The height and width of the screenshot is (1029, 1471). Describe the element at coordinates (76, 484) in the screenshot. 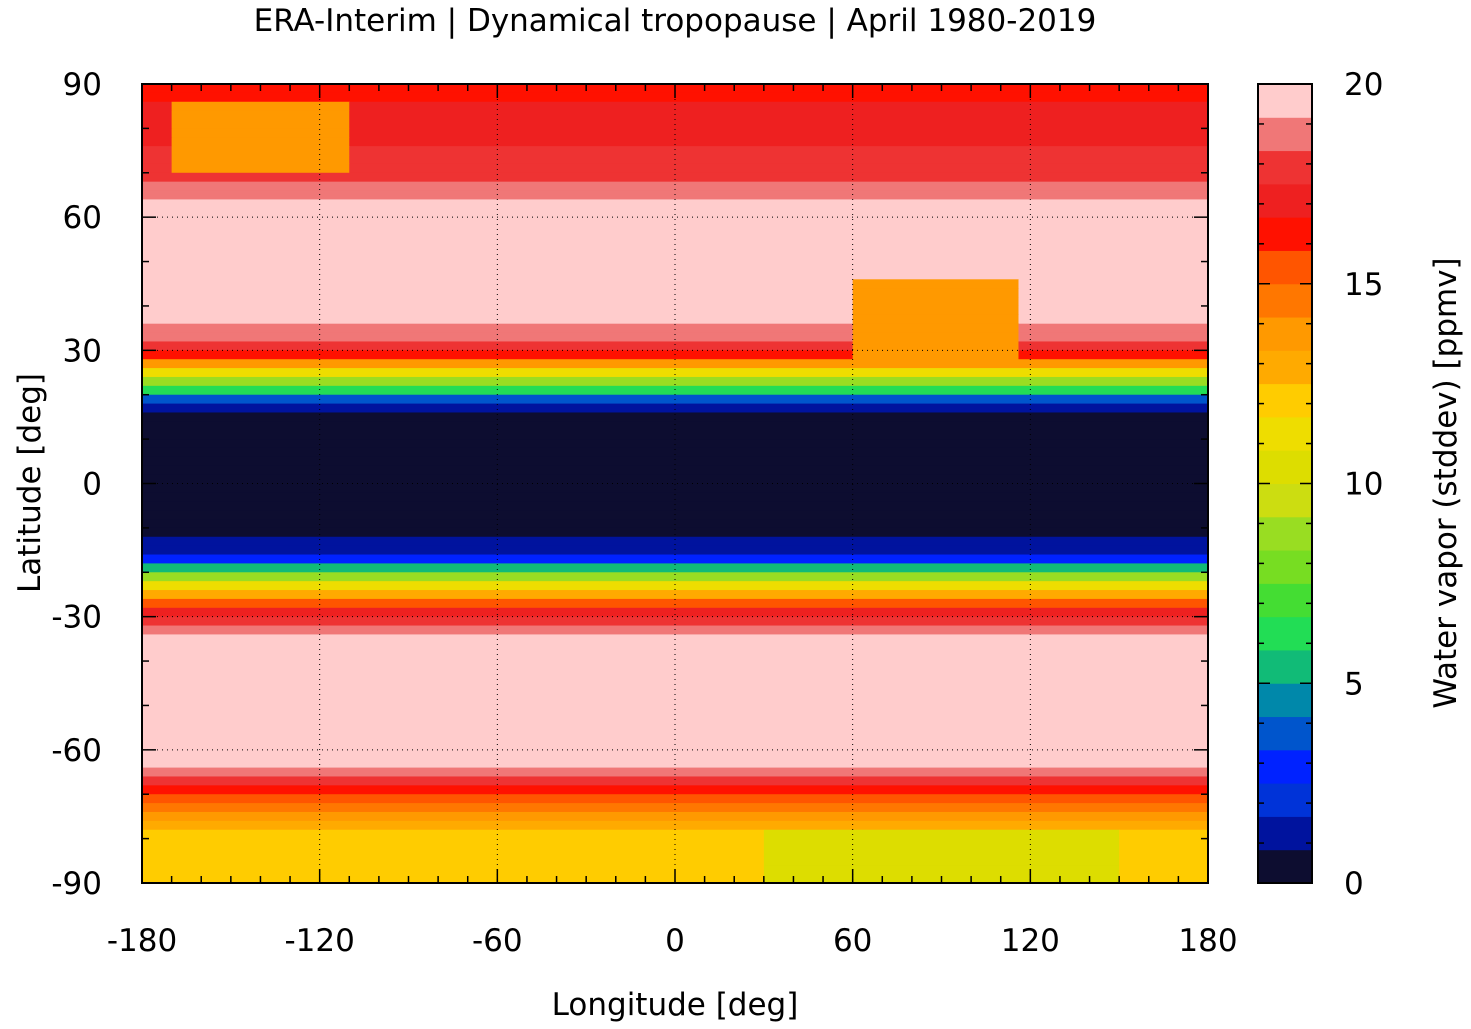

I see `y-tick-labels: 90 60 30 0 -30 -60 -90` at that location.